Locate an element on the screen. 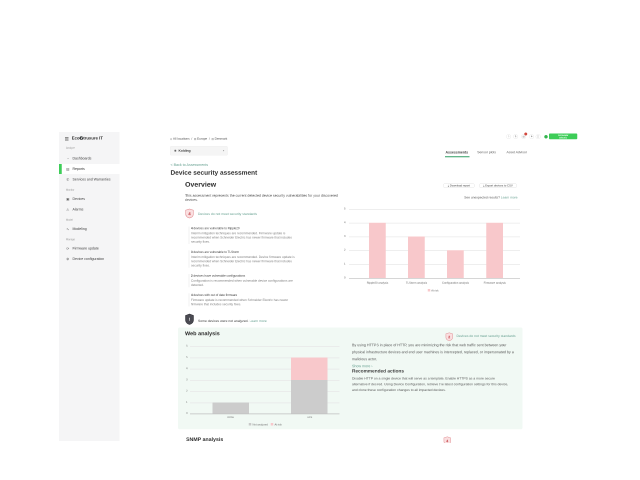 This screenshot has width=640, height=480. svg-text: 2 is located at coordinates (449, 337).